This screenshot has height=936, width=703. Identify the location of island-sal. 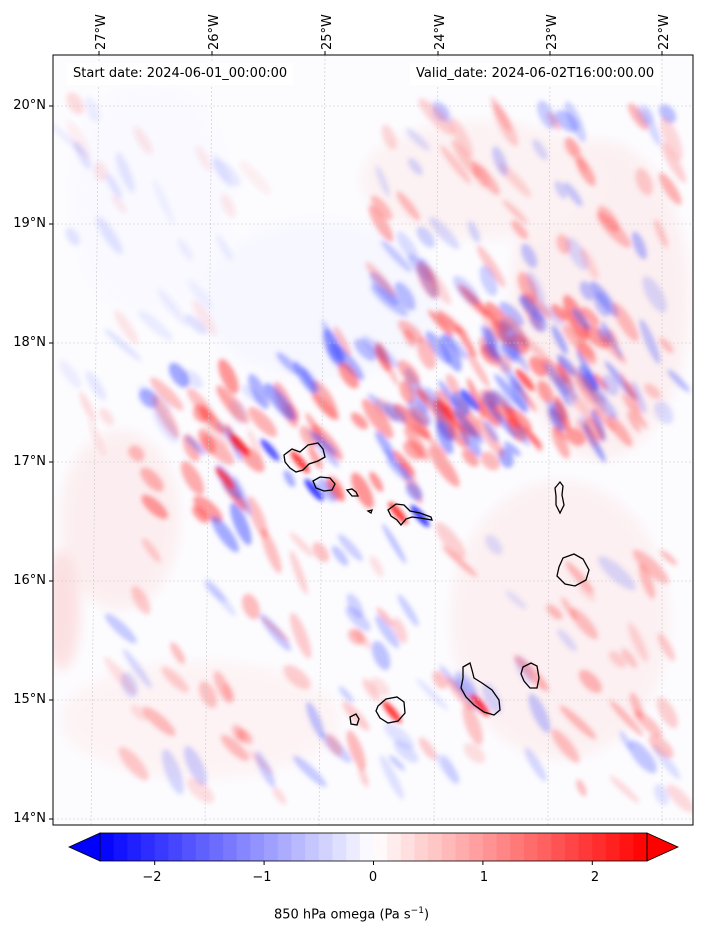
(559, 497).